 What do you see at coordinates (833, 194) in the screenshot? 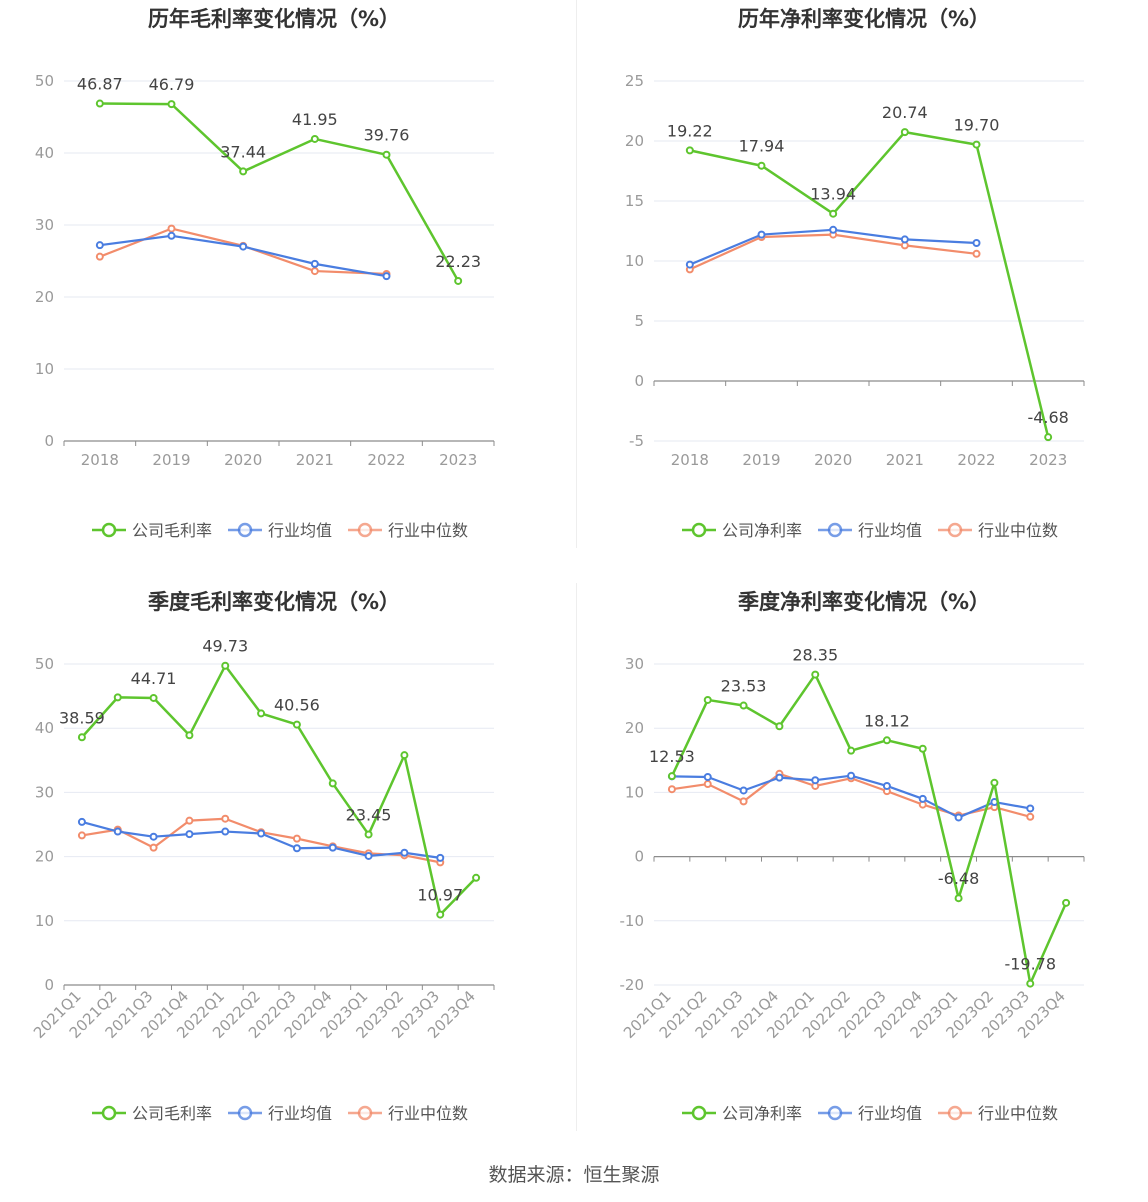
I see `data-label: 13.94` at bounding box center [833, 194].